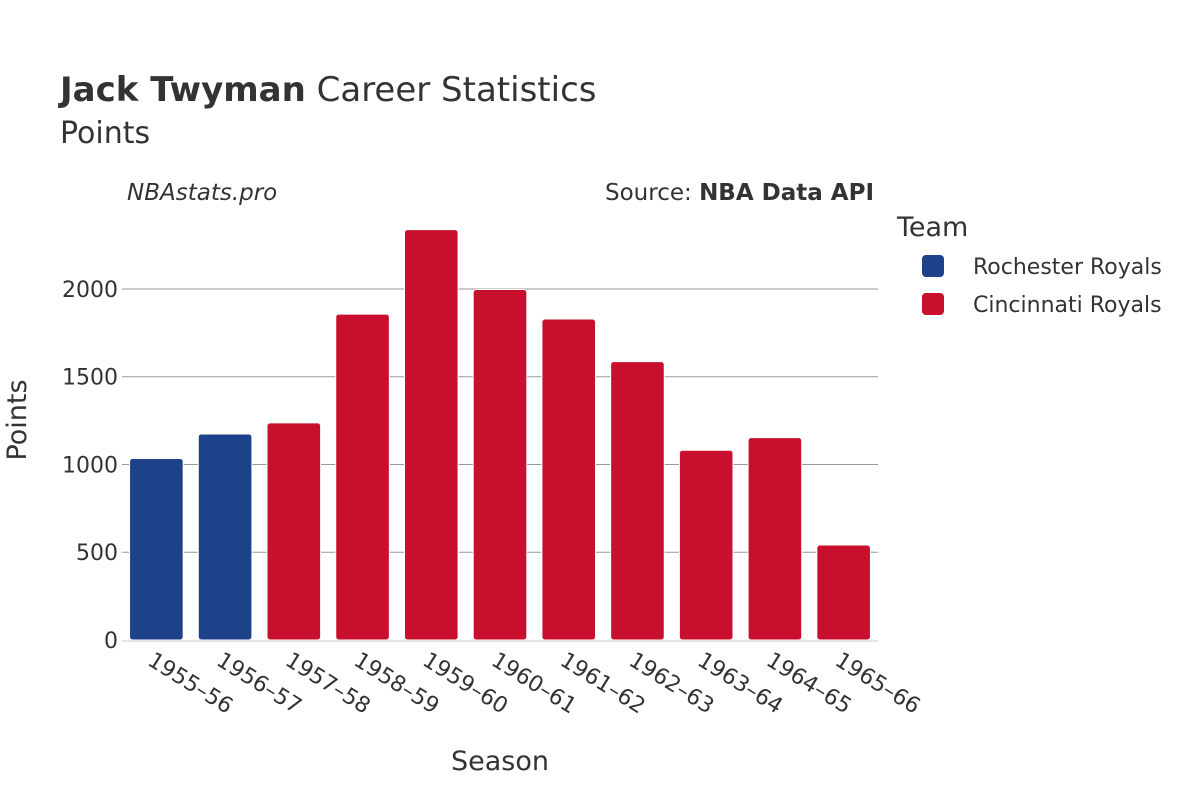 This screenshot has width=1200, height=804. Describe the element at coordinates (202, 193) in the screenshot. I see `watermark-text: NBAstats.pro` at that location.